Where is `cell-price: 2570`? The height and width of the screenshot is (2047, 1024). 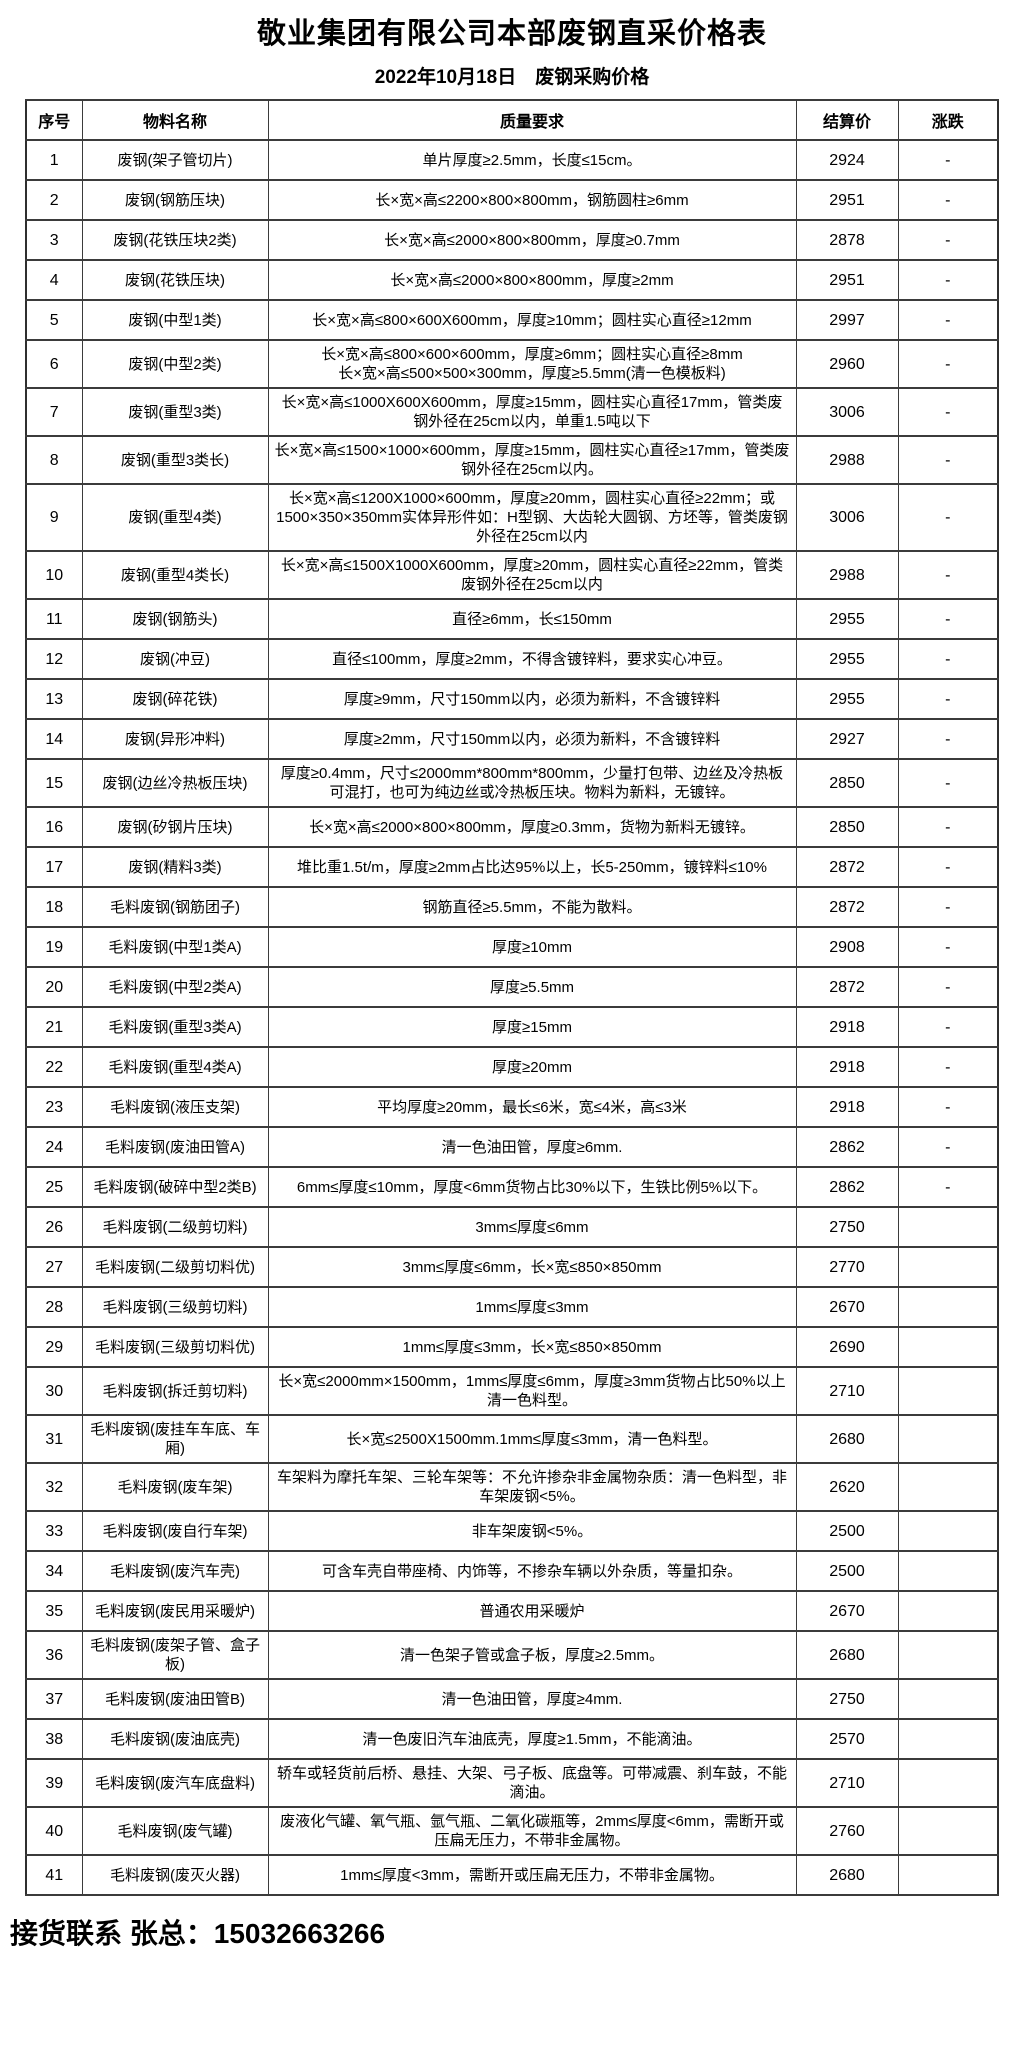
cell-price: 2570 is located at coordinates (847, 1739).